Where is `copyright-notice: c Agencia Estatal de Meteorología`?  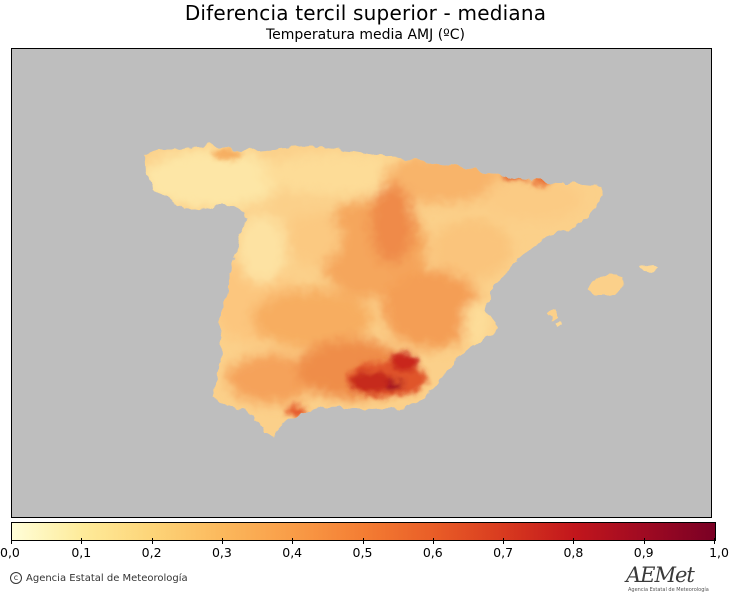 copyright-notice: c Agencia Estatal de Meteorología is located at coordinates (99, 578).